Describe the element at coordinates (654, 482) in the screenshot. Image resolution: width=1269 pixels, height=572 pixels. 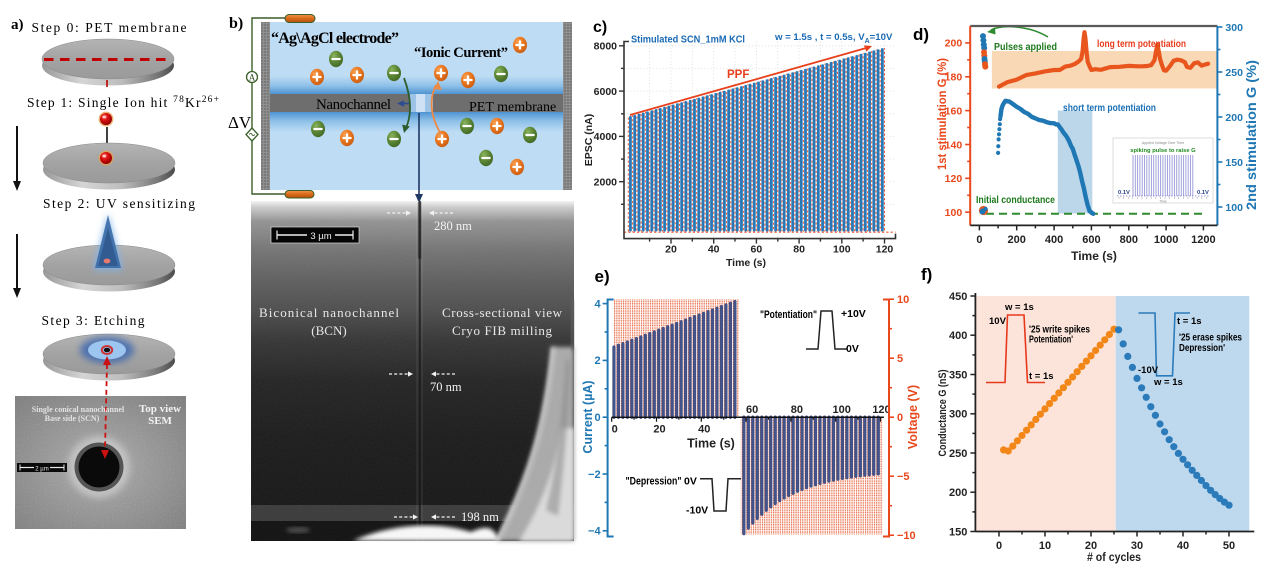
I see `svg-text: "Depression"` at that location.